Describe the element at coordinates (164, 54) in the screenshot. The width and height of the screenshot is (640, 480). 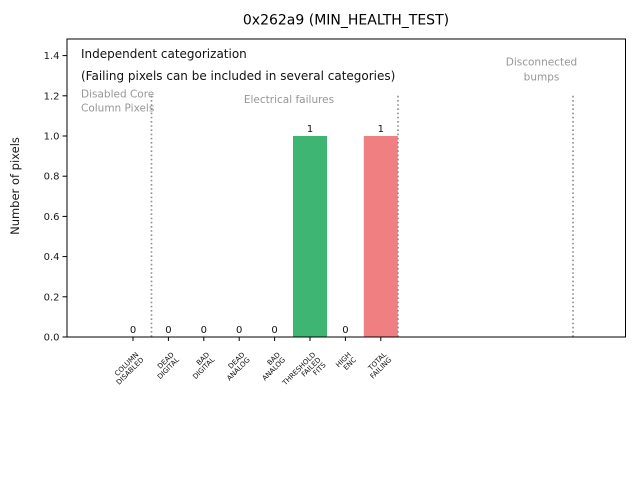
I see `annotation-independent-categorization: Independent categorization` at that location.